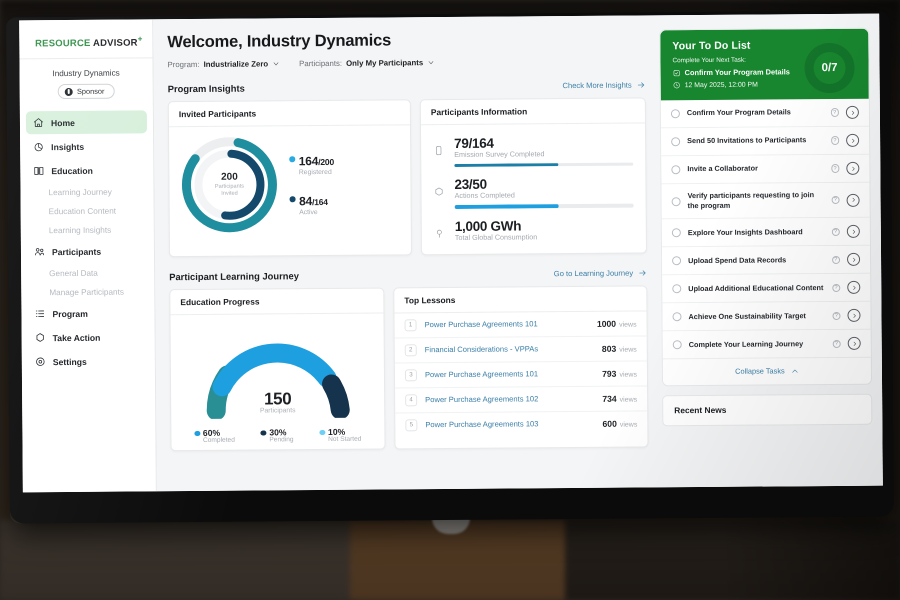 The width and height of the screenshot is (900, 600). Describe the element at coordinates (366, 63) in the screenshot. I see `participants-filter: Participants: Only My Participants` at that location.